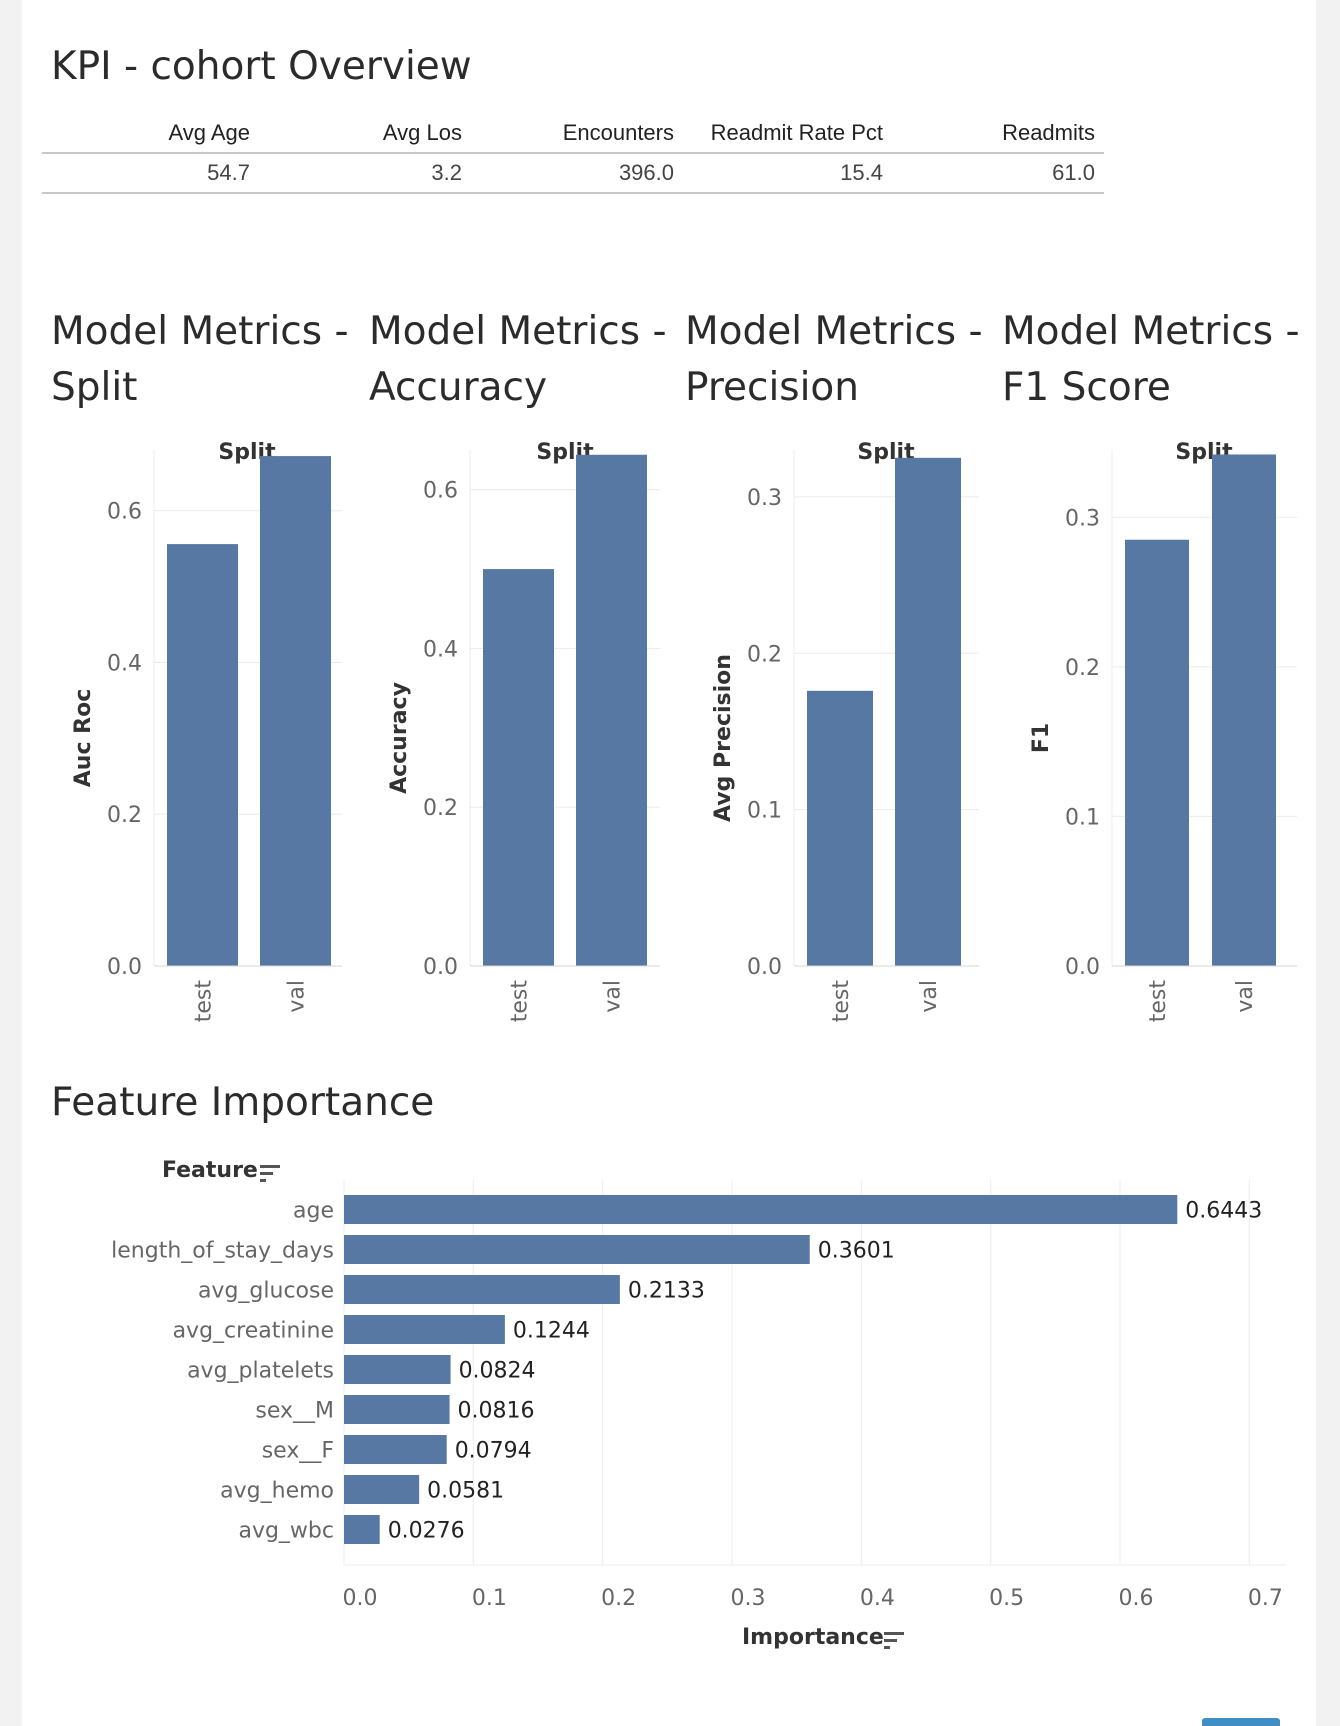 Image resolution: width=1340 pixels, height=1726 pixels. Describe the element at coordinates (856, 1251) in the screenshot. I see `data-label-length_of_stay_days: 0.3601` at that location.